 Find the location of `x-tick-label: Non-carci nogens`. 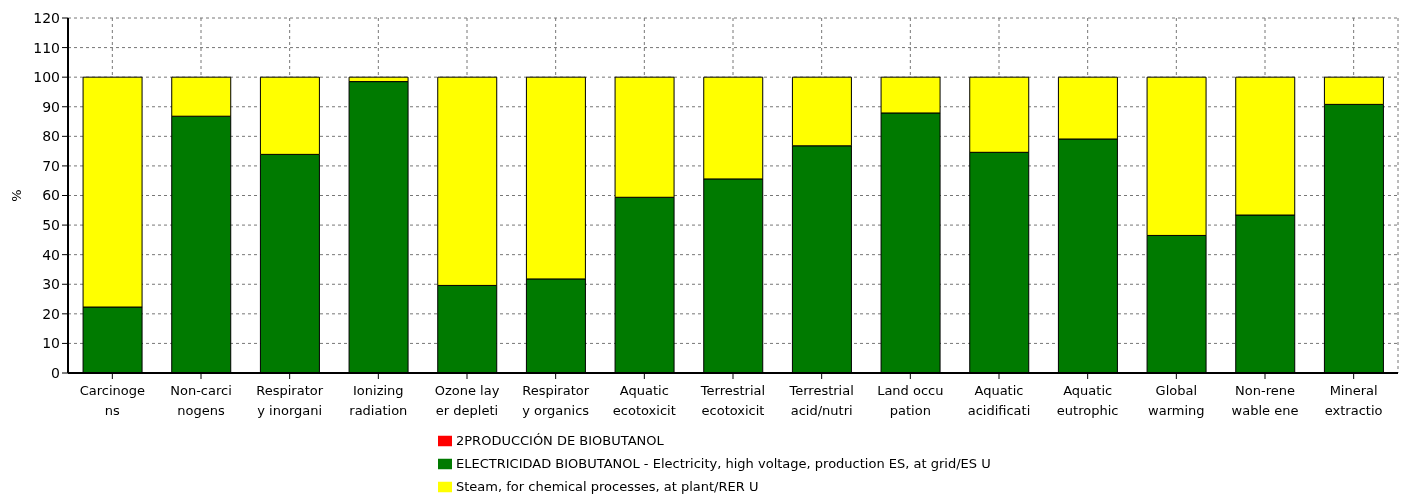

x-tick-label: Non-carci nogens is located at coordinates (201, 400).